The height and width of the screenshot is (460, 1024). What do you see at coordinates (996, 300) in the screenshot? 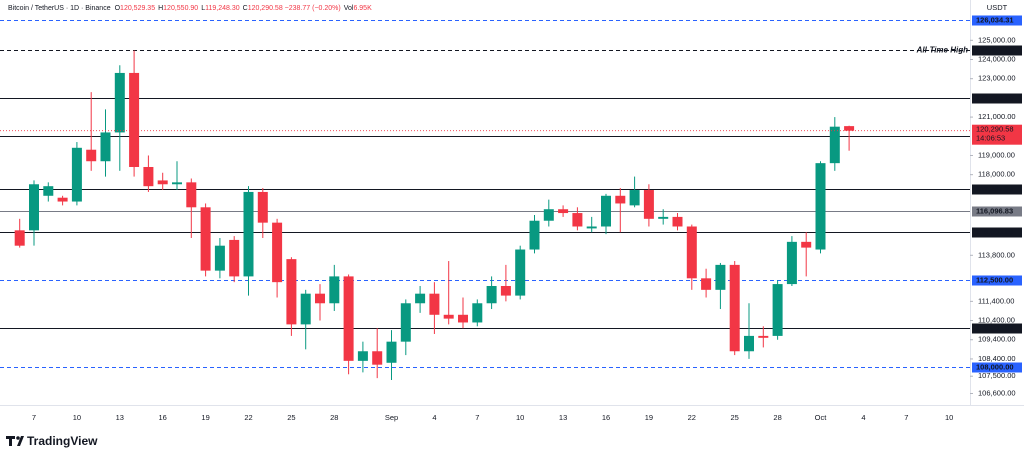
I see `y-tick-label: 111,400.00` at bounding box center [996, 300].